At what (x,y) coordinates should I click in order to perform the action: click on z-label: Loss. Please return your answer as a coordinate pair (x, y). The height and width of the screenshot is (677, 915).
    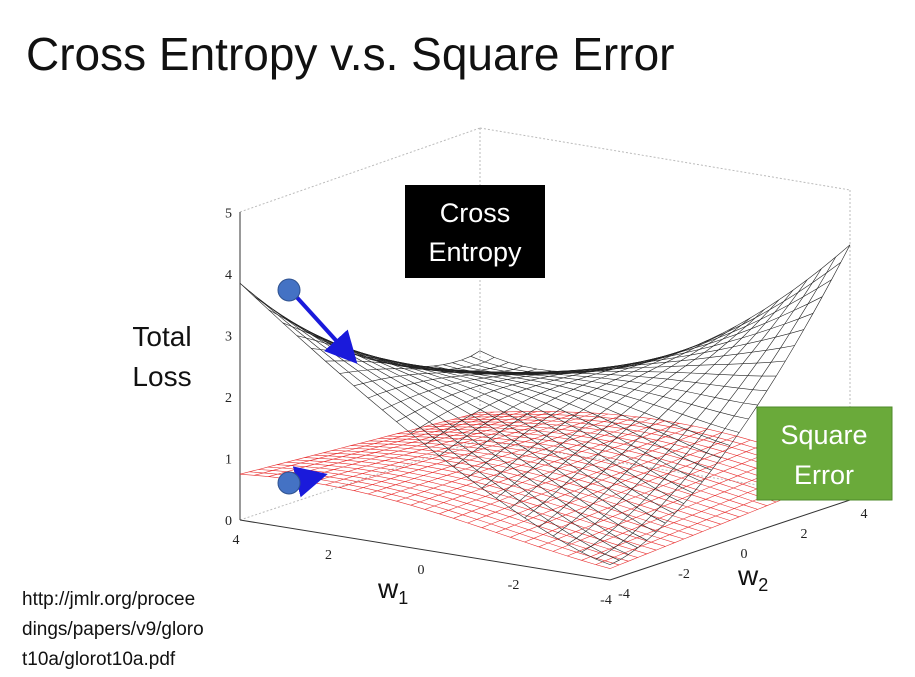
    Looking at the image, I should click on (161, 376).